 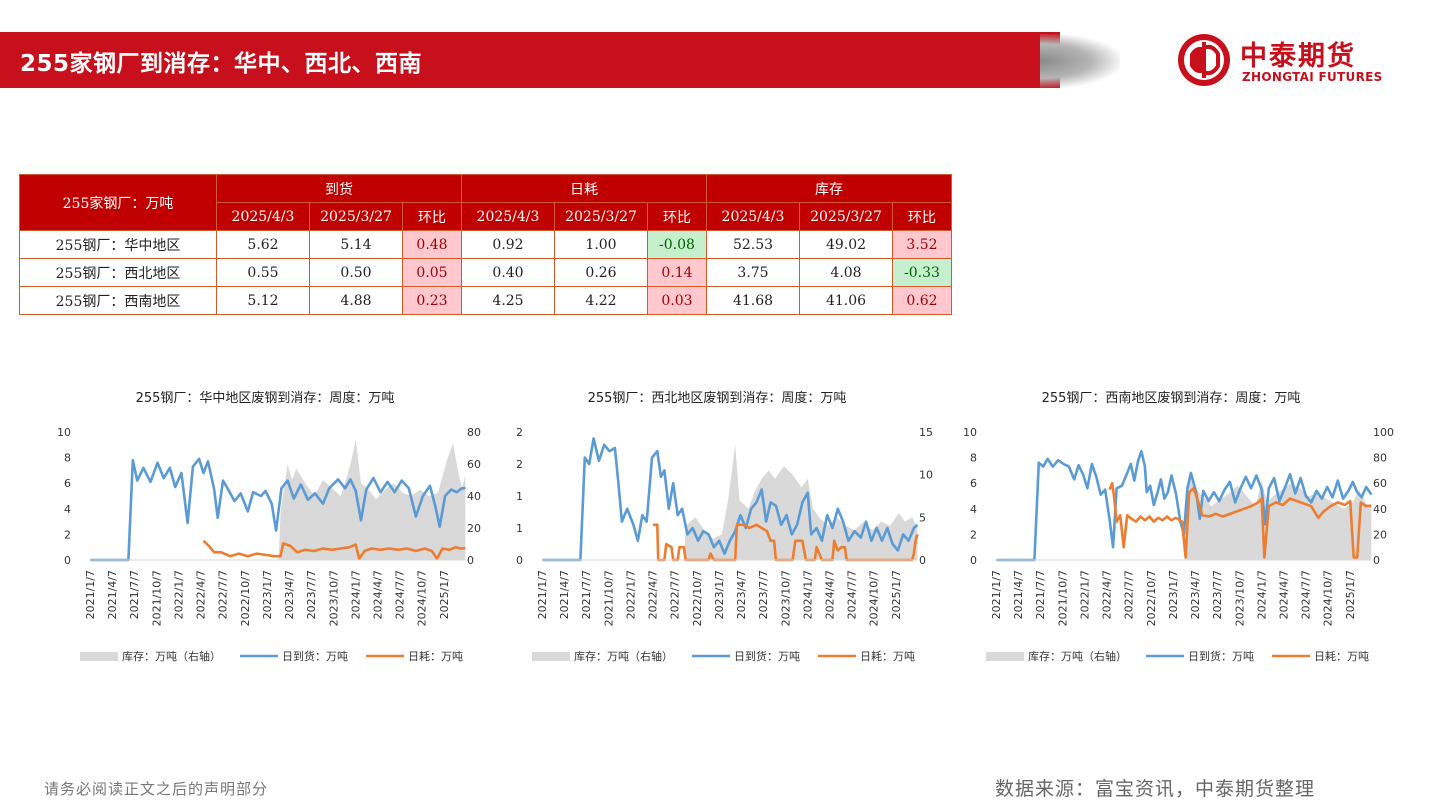 What do you see at coordinates (753, 244) in the screenshot?
I see `table-cell: 52.53` at bounding box center [753, 244].